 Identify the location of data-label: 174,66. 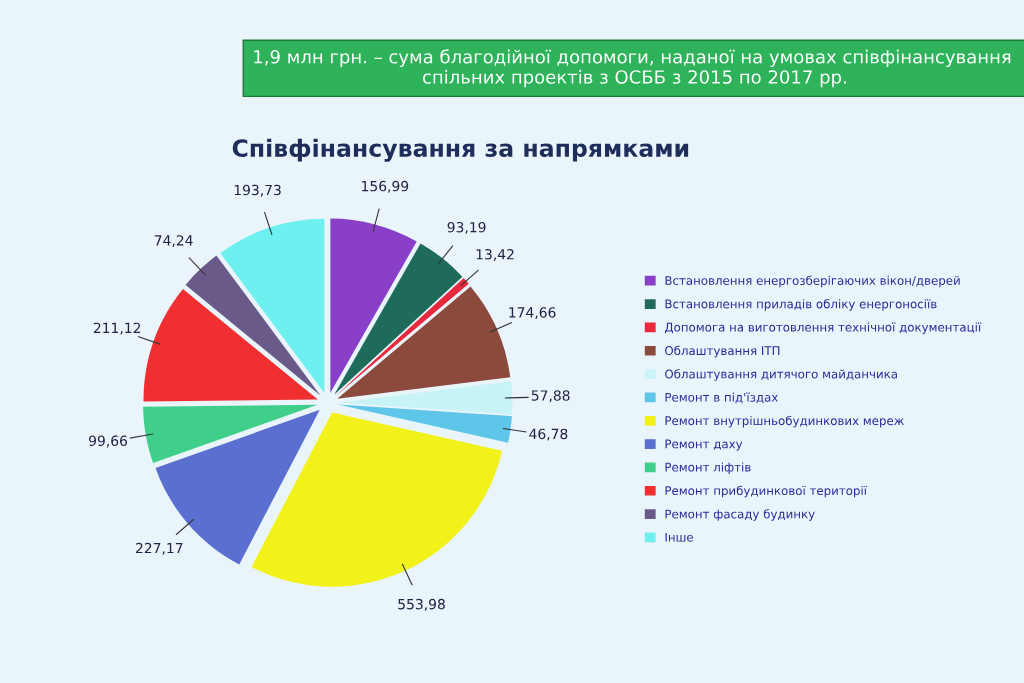
(532, 313).